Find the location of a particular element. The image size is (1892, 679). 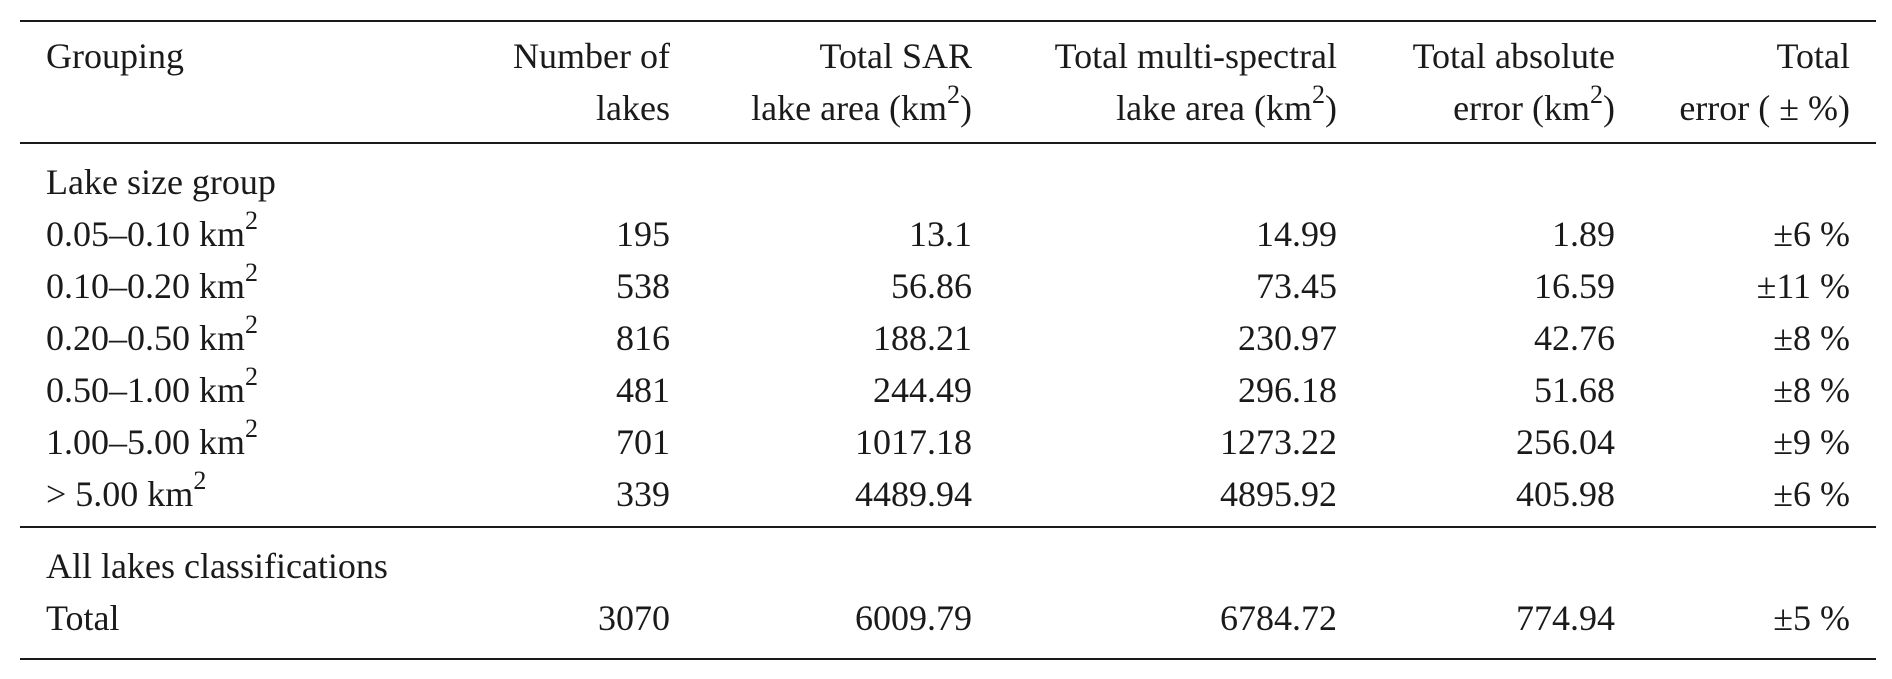

multispectral-area-cell: 14.99 is located at coordinates (1296, 234).